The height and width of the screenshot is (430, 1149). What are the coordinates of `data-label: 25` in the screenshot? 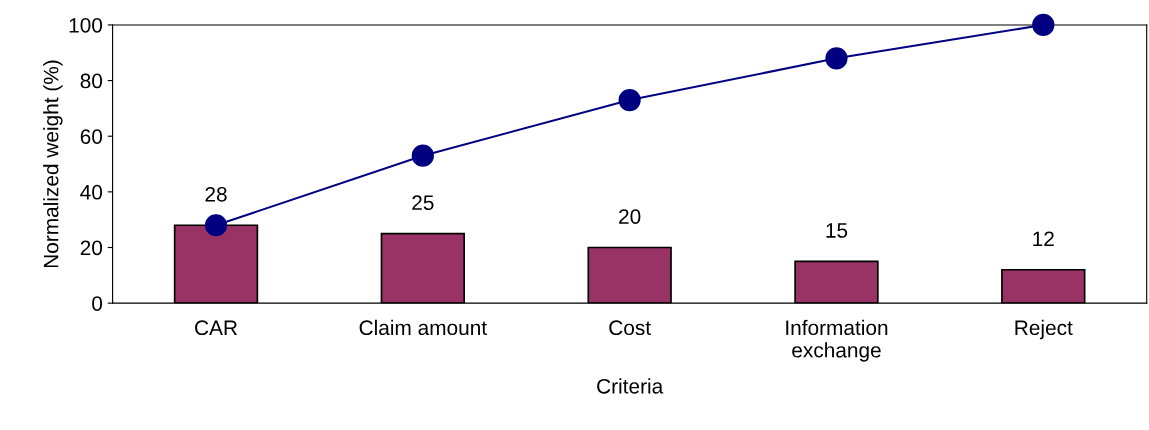 It's located at (423, 203).